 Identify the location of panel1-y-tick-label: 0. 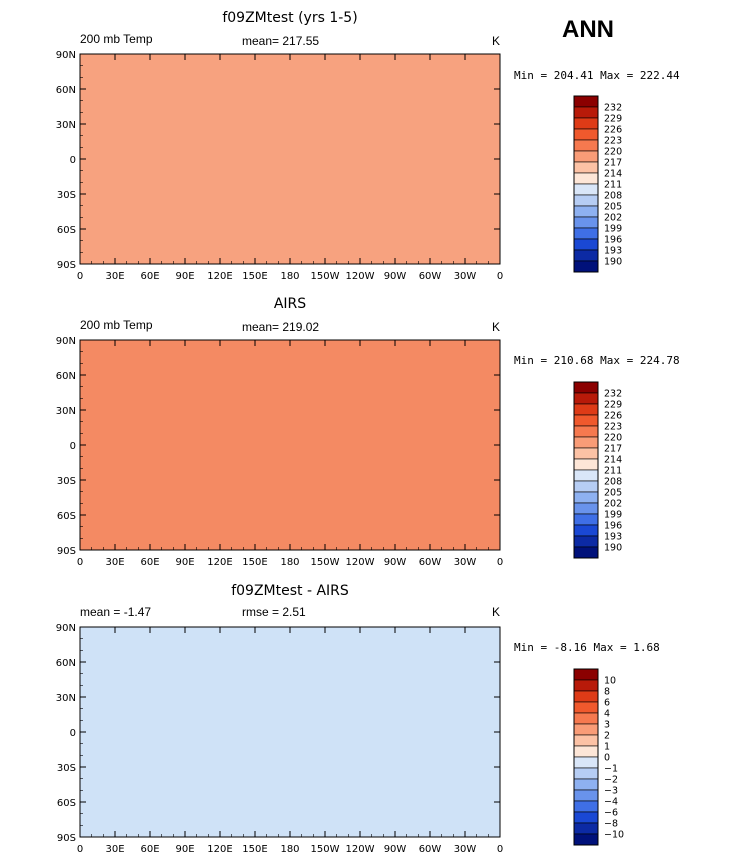
(73, 160).